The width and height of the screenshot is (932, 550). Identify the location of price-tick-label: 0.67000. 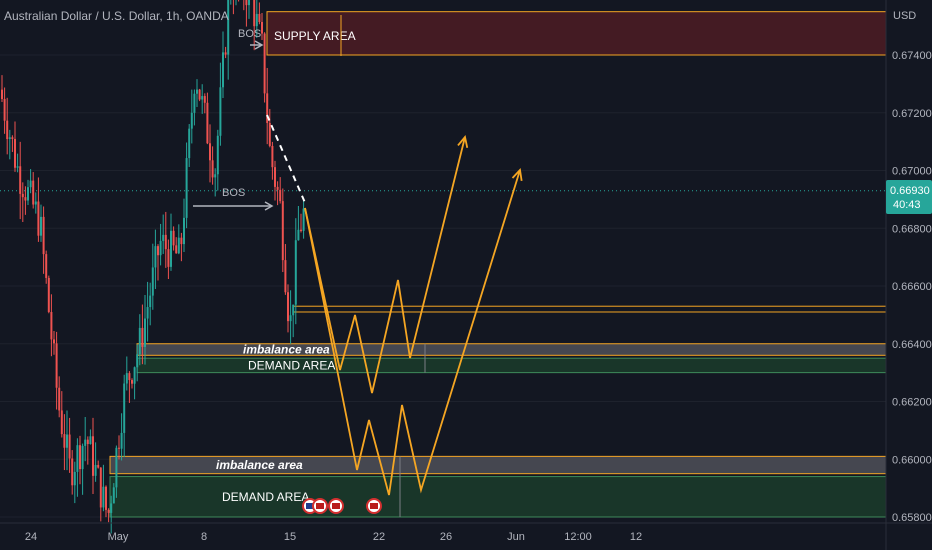
(912, 172).